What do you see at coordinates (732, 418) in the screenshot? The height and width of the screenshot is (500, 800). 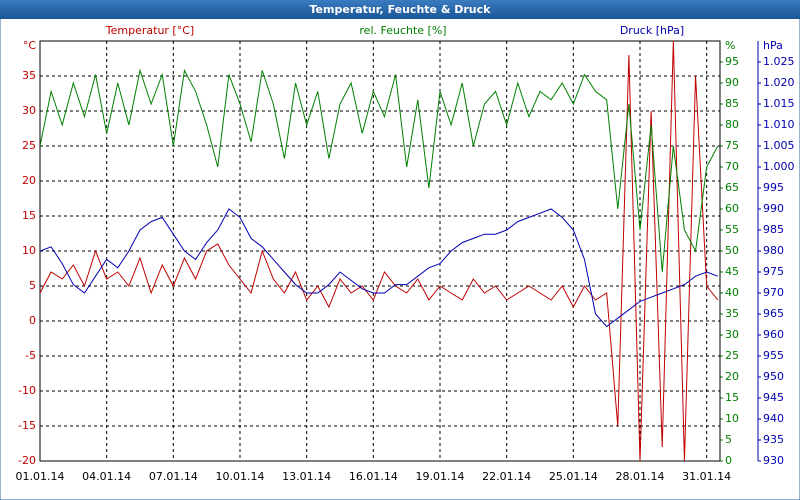 I see `y2-tick-label: 10` at bounding box center [732, 418].